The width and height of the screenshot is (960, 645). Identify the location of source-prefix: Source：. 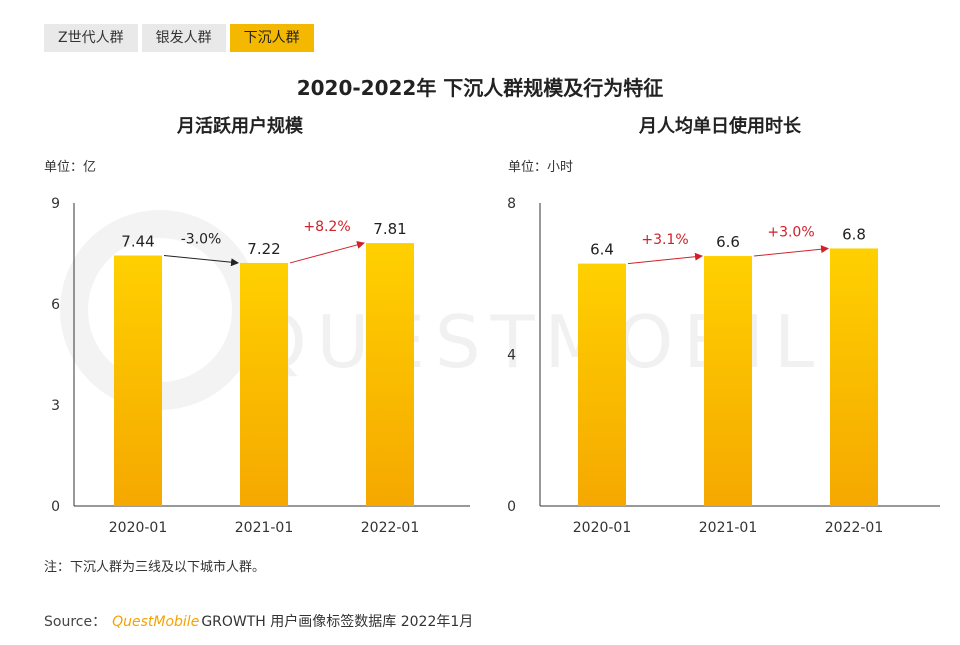
(75, 622).